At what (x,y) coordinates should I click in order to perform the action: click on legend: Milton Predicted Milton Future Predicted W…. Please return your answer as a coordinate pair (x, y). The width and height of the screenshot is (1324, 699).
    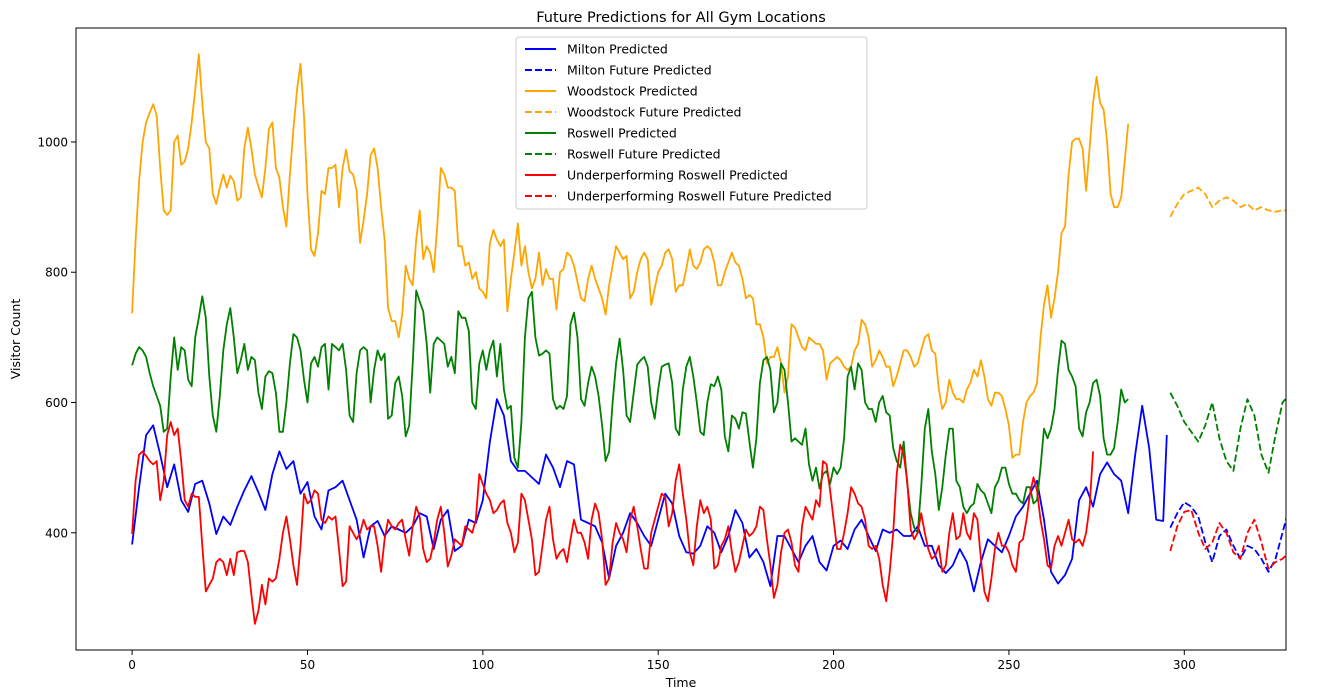
    Looking at the image, I should click on (691, 123).